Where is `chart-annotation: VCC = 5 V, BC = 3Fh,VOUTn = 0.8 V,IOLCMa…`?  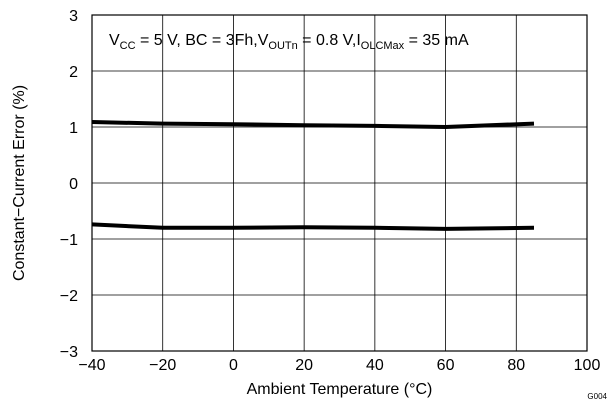 chart-annotation: VCC = 5 V, BC = 3Fh,VOUTn = 0.8 V,IOLCMa… is located at coordinates (289, 42).